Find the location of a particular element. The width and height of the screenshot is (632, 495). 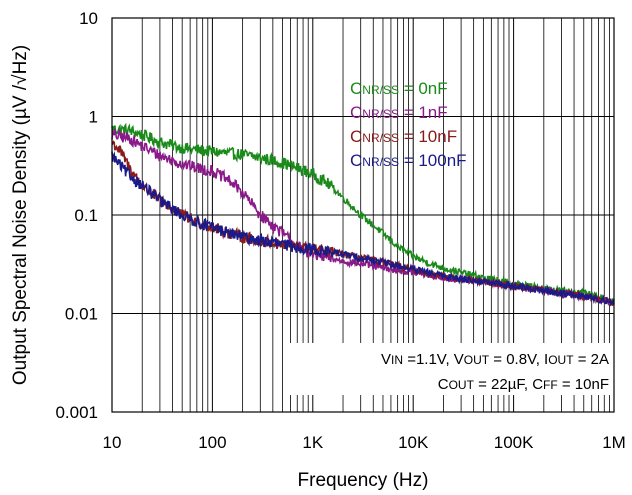

legend-entry: CNR/SS = 1nF is located at coordinates (399, 112).